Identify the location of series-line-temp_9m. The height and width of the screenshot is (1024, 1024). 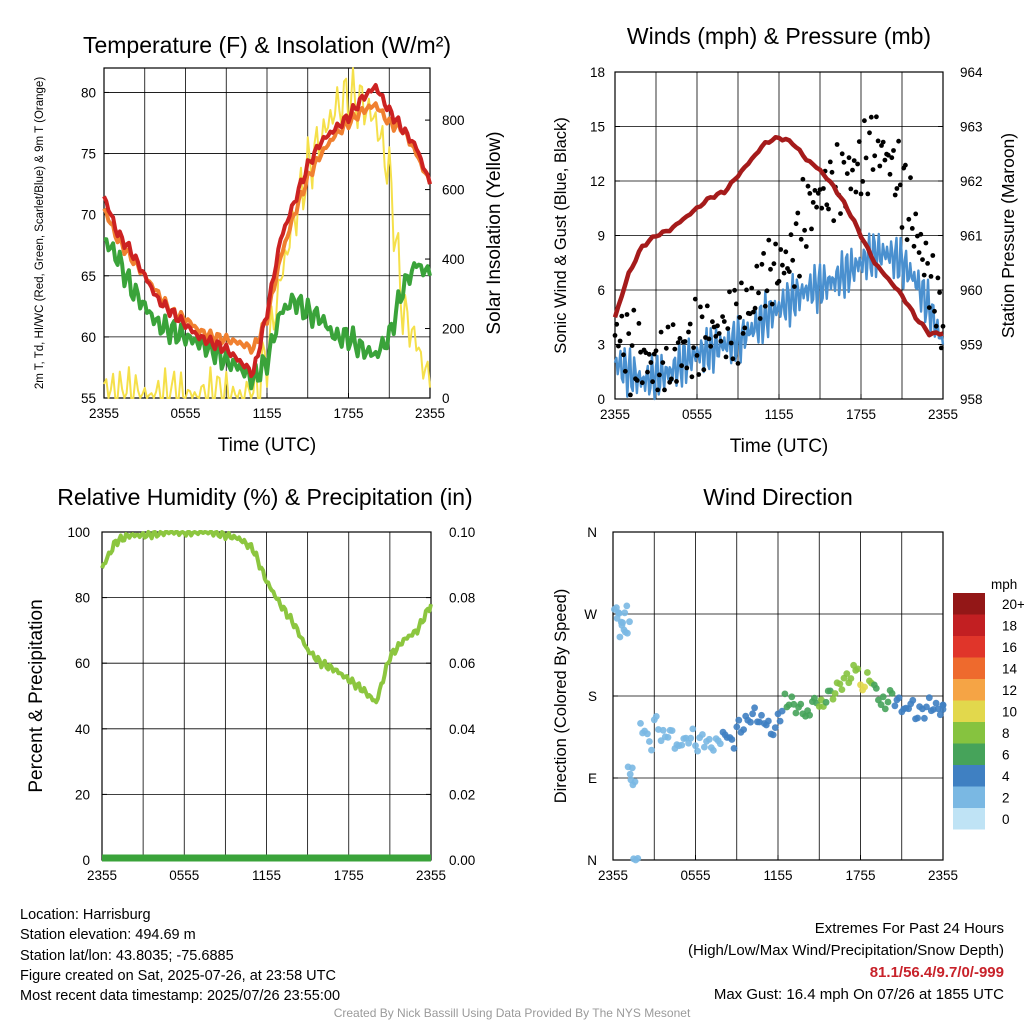
(267, 228).